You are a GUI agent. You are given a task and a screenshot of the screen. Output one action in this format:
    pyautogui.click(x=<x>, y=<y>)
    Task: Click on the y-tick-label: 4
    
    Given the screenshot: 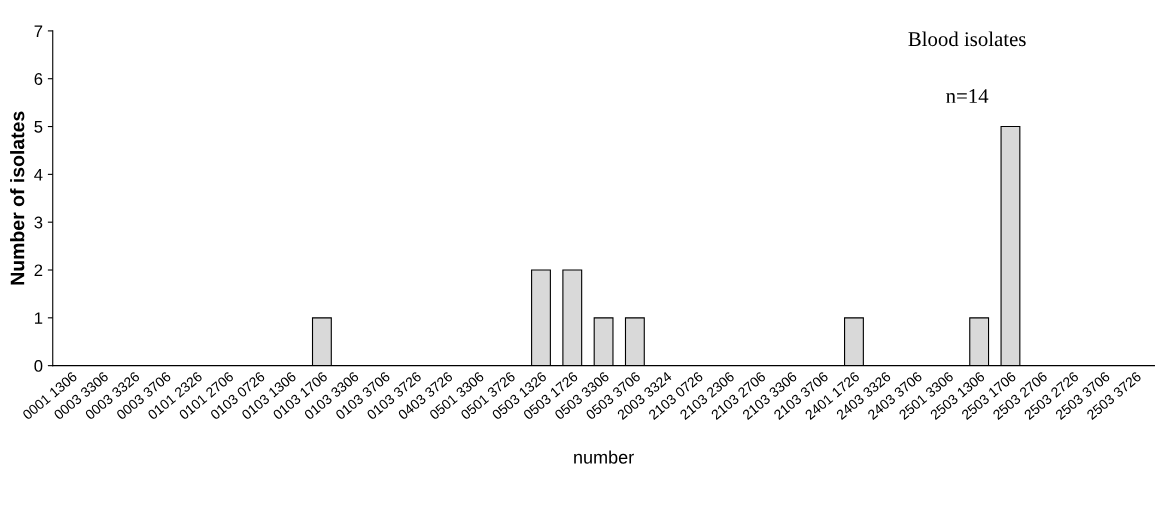 What is the action you would take?
    pyautogui.click(x=38, y=174)
    